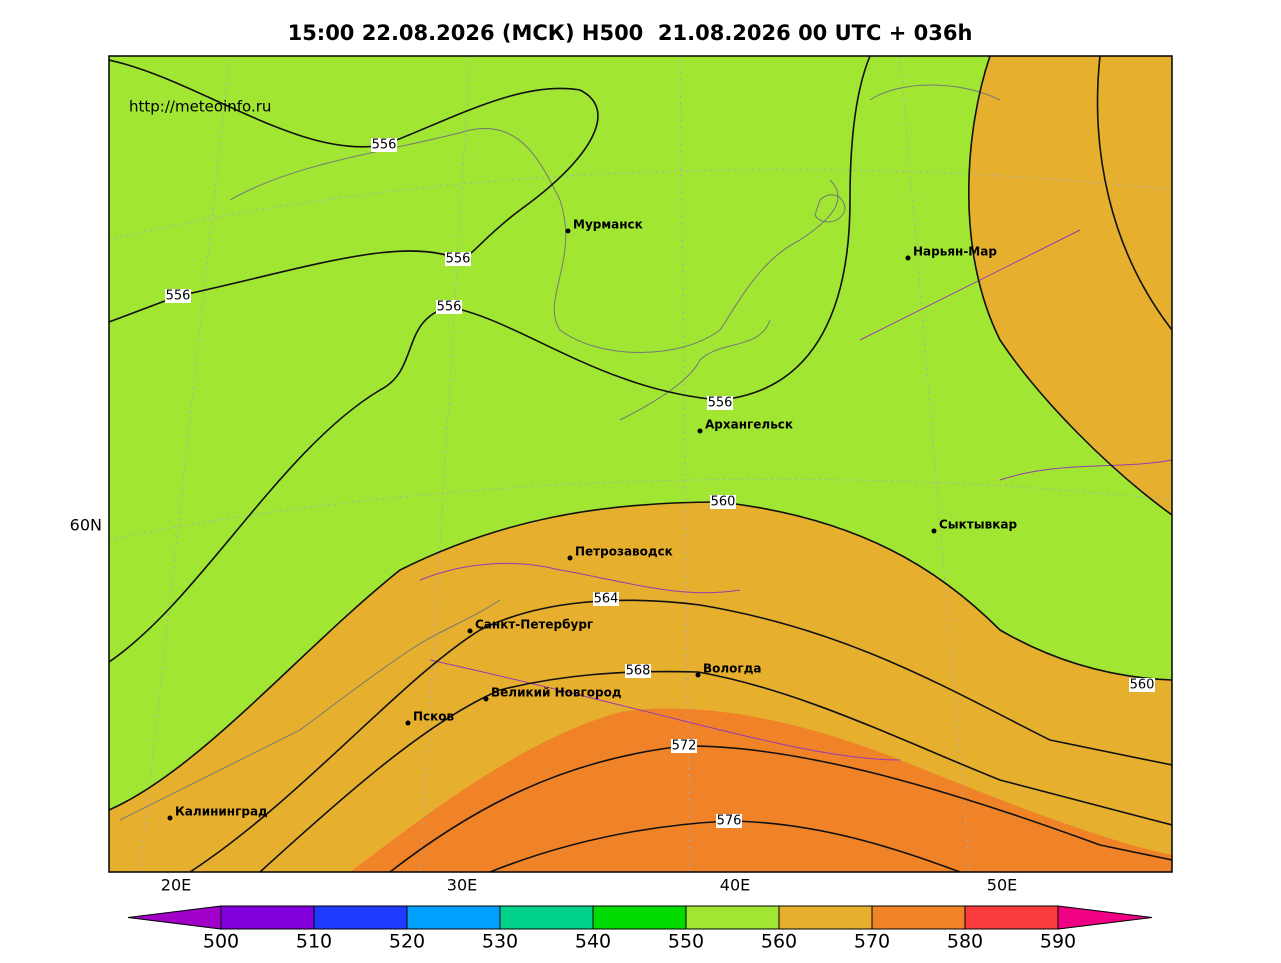  Describe the element at coordinates (174, 917) in the screenshot. I see `colorbar-extend-low` at that location.